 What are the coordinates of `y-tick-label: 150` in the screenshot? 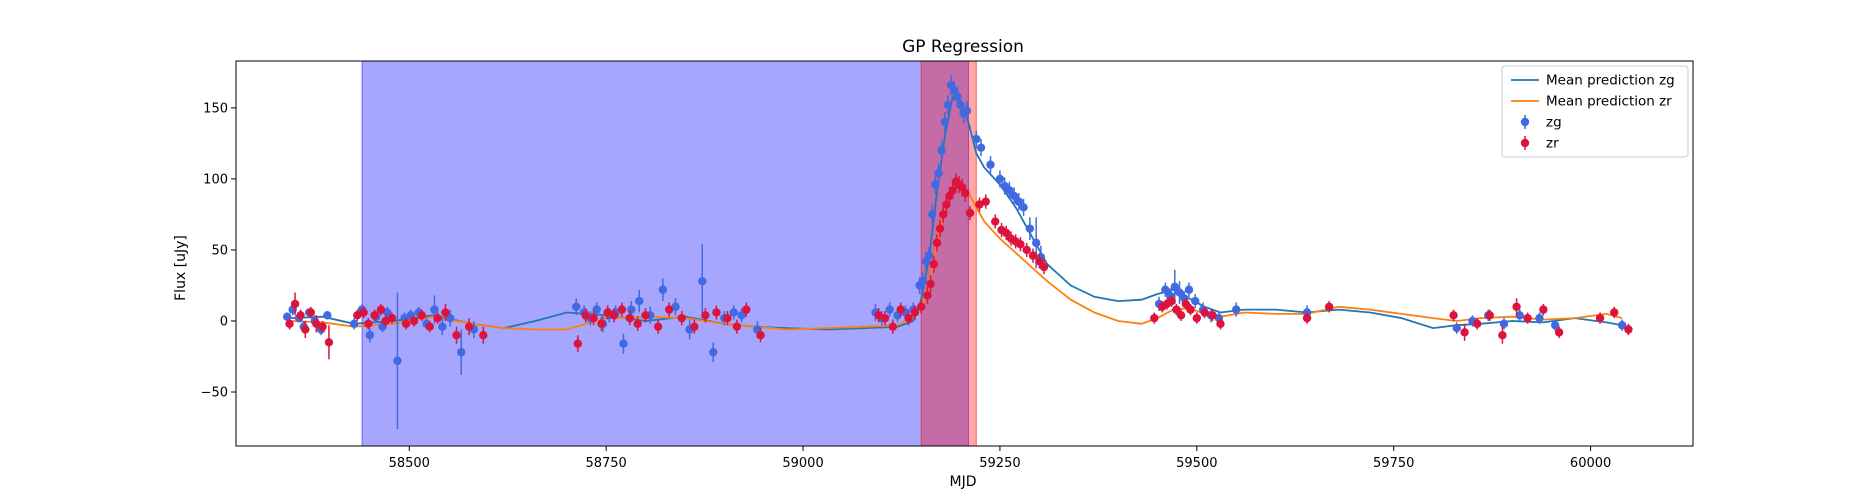 It's located at (215, 108).